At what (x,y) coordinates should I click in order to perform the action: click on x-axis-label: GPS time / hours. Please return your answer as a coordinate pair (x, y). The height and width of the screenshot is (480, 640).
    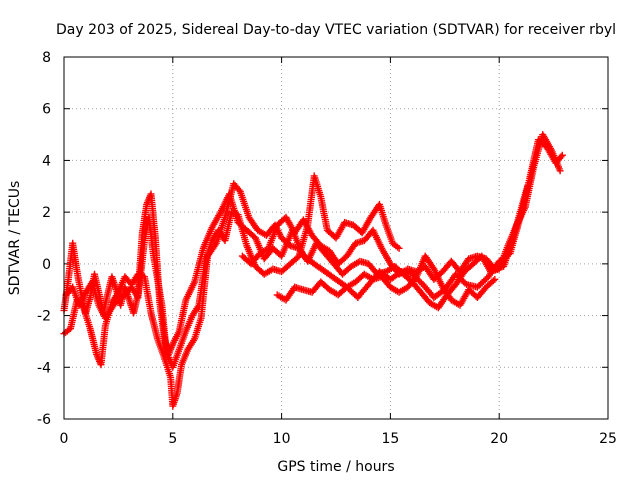
    Looking at the image, I should click on (335, 467).